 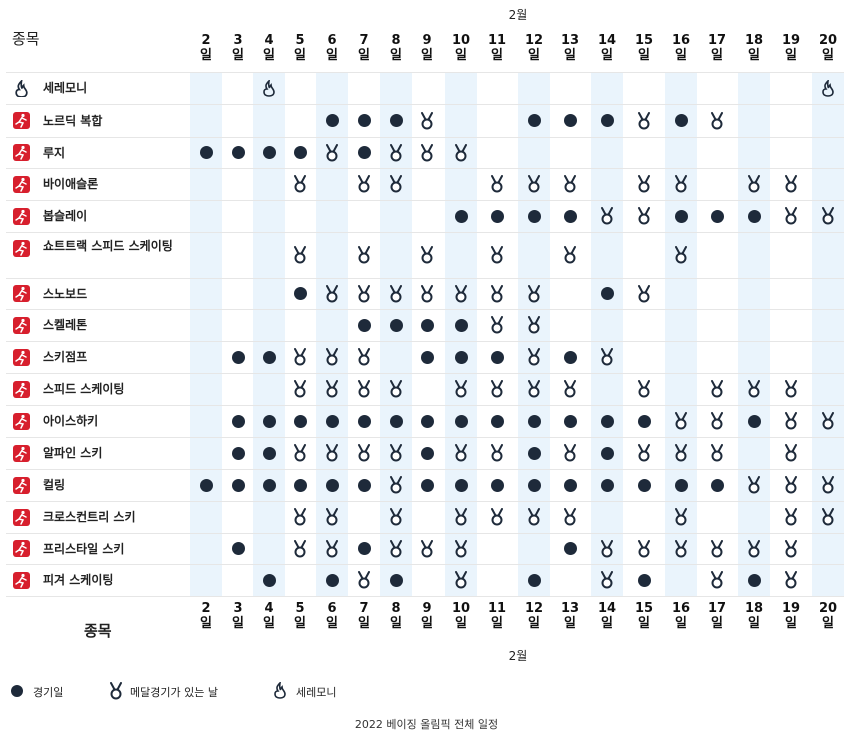 What do you see at coordinates (73, 120) in the screenshot?
I see `sport-name: 노르딕 복합` at bounding box center [73, 120].